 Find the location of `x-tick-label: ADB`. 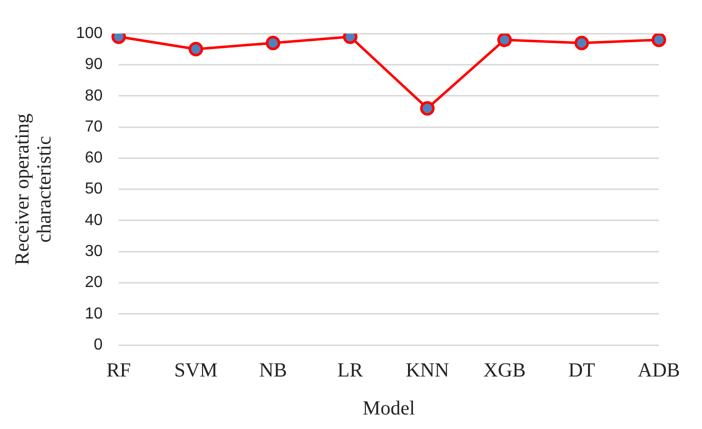

x-tick-label: ADB is located at coordinates (659, 370).